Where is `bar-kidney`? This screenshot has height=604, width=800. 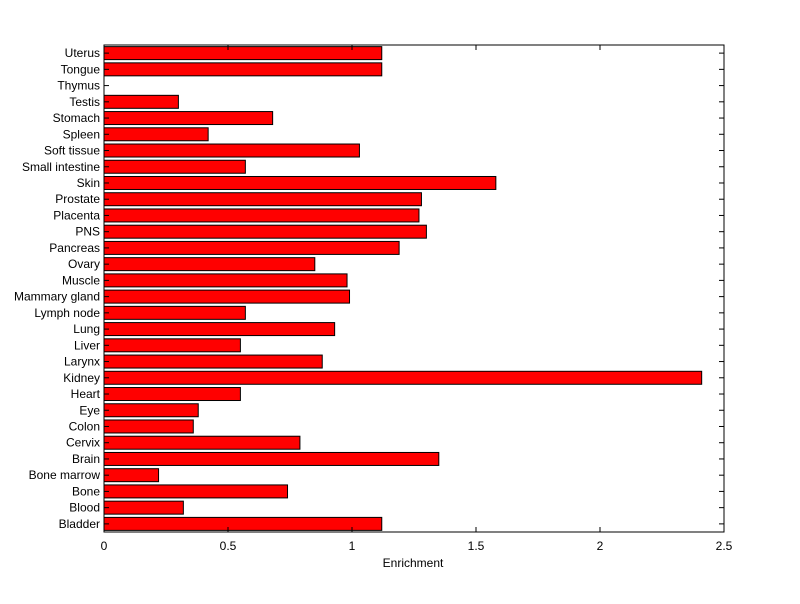
bar-kidney is located at coordinates (403, 377).